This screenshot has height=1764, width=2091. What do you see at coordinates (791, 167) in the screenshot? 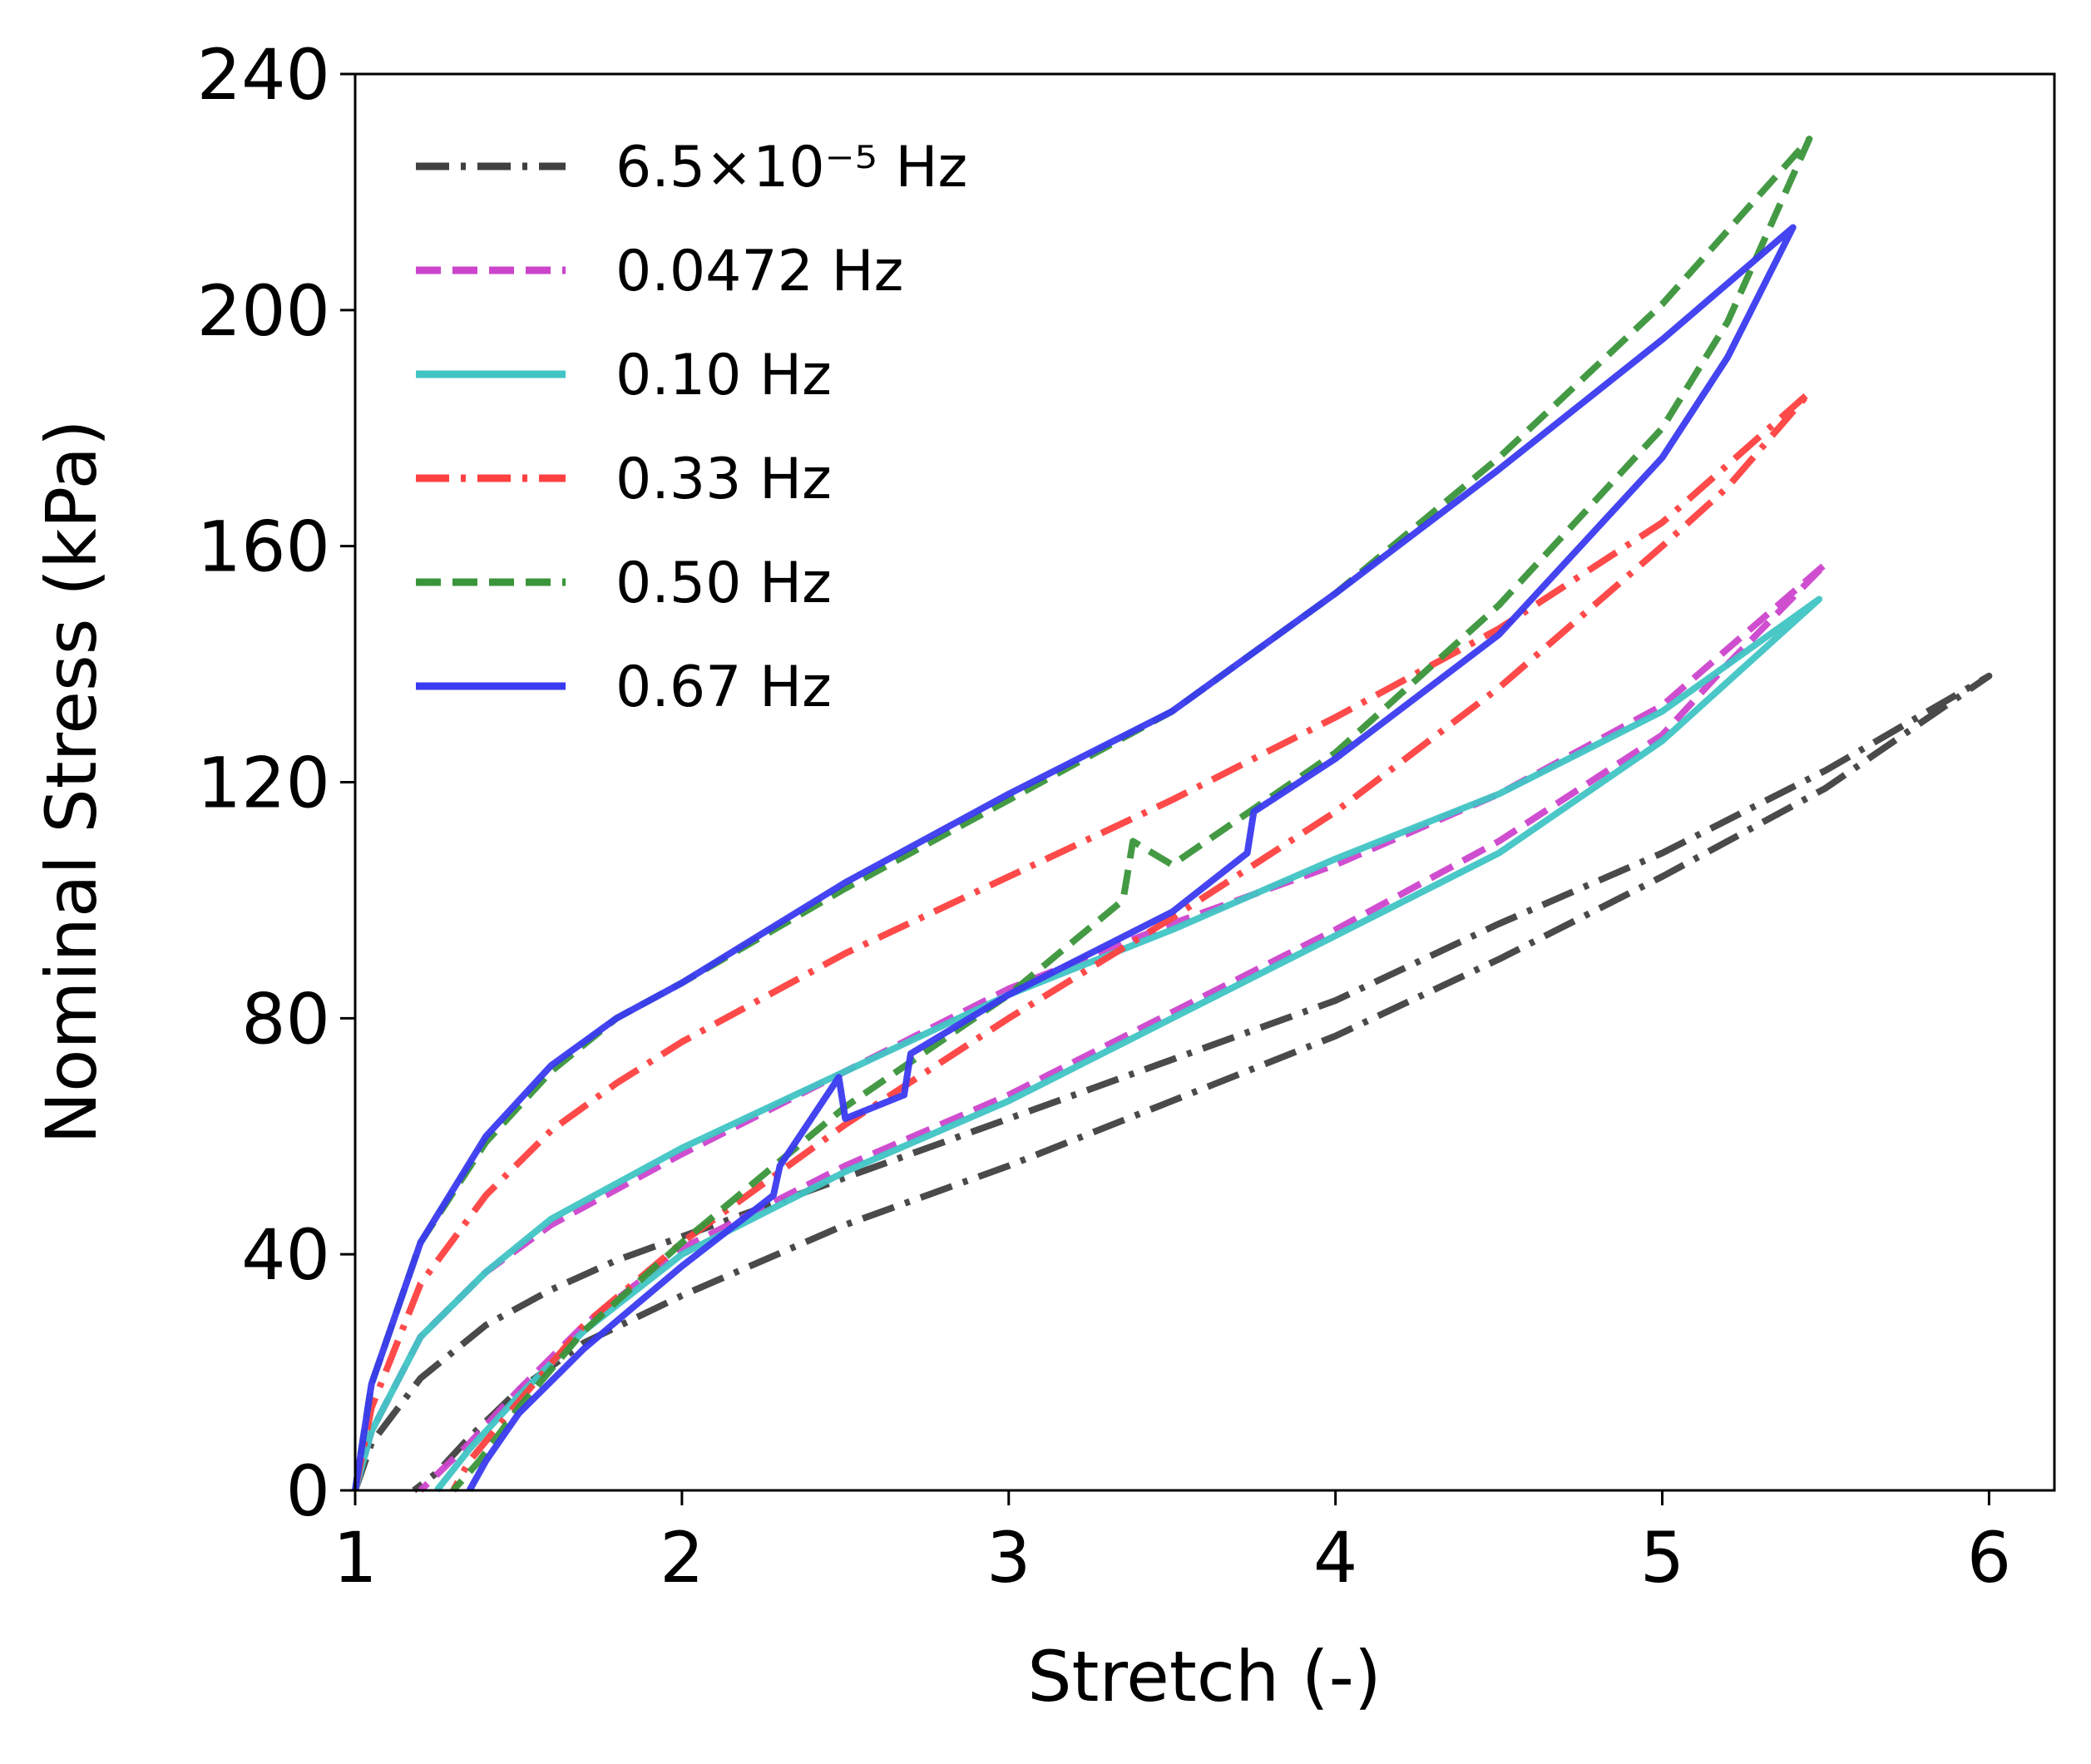
I see `legend-label: 6.5×10⁻⁵ Hz` at bounding box center [791, 167].